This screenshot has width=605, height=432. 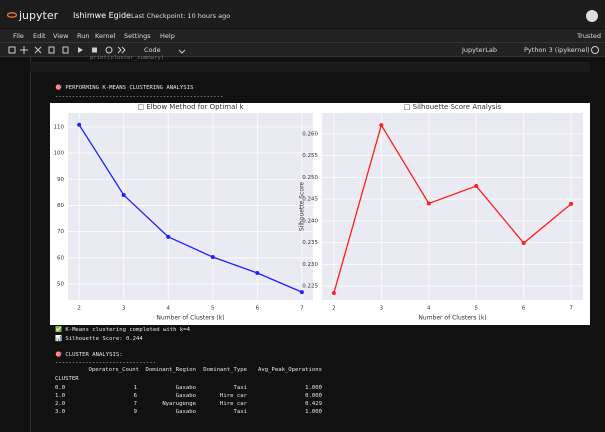 I want to click on kernel-status, so click(x=595, y=50).